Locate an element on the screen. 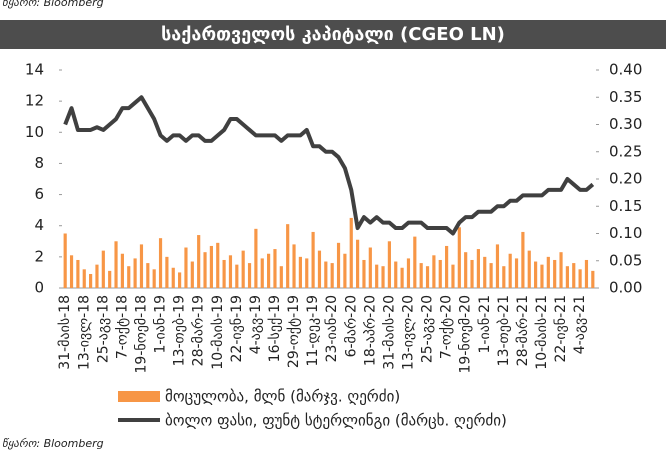 The width and height of the screenshot is (666, 454). x-tick-label: 13-თებ-19 is located at coordinates (180, 330).